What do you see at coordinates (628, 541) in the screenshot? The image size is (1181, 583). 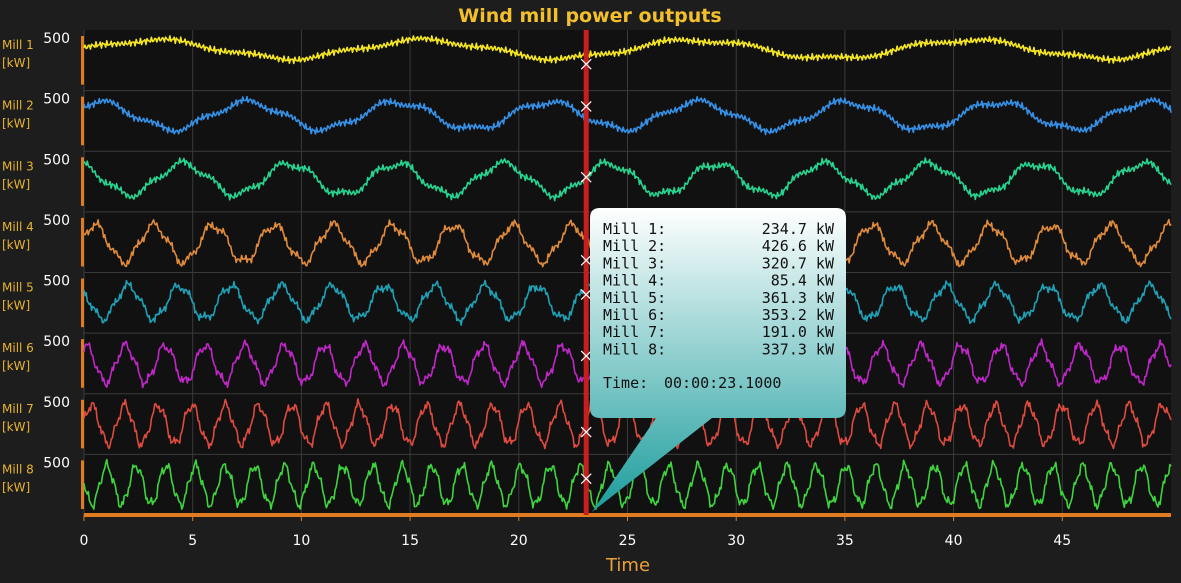 I see `x-tick-label: 25` at bounding box center [628, 541].